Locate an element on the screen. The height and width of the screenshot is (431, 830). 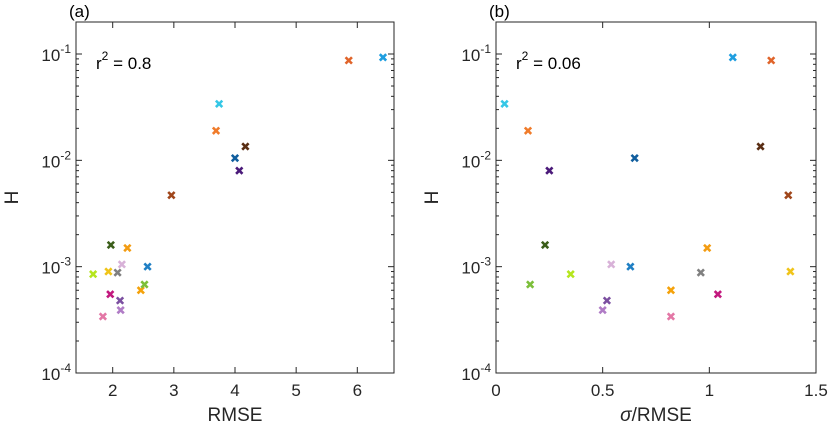
x-tick-label: 5 is located at coordinates (295, 390).